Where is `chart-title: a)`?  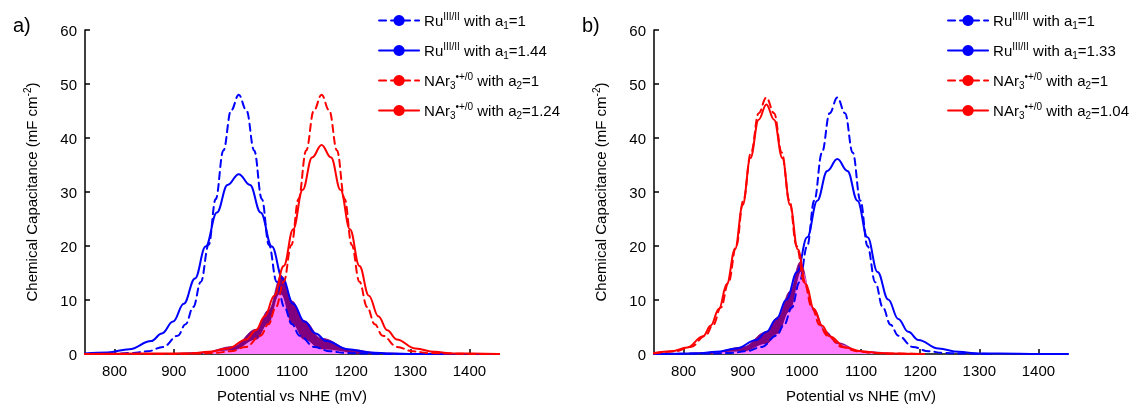
chart-title: a) is located at coordinates (22, 25).